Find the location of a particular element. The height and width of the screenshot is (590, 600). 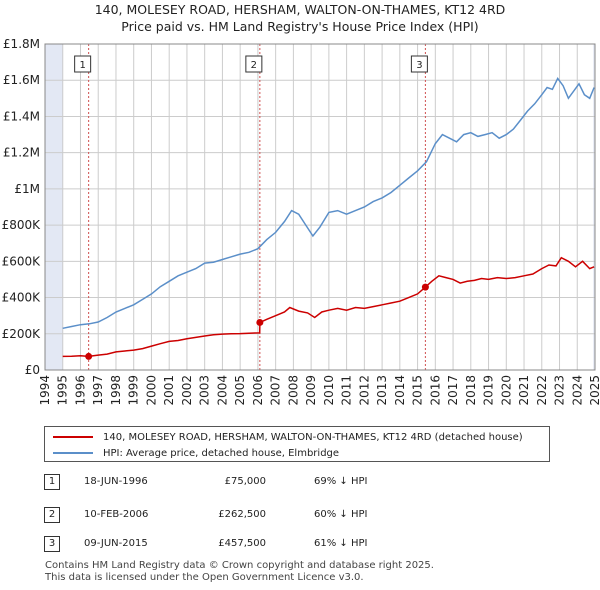

x-tick-label: 2004 is located at coordinates (222, 390).